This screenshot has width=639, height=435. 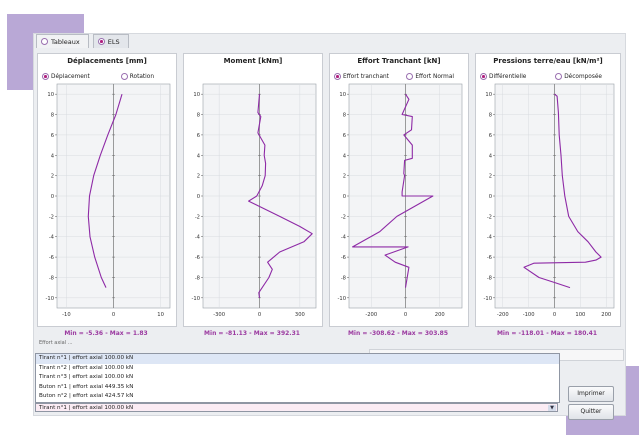 I want to click on chart-moment: 10 8 6 4 2 0 -2 -4 -6 -8 -10 -300 0 300, so click(x=254, y=200).